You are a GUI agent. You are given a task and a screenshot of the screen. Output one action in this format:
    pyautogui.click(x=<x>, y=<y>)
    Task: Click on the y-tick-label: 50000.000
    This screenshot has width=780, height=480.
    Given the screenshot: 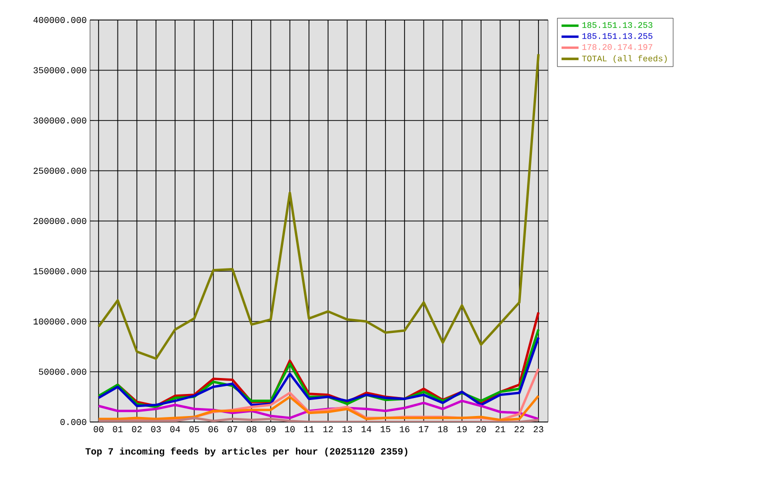 What is the action you would take?
    pyautogui.click(x=62, y=371)
    